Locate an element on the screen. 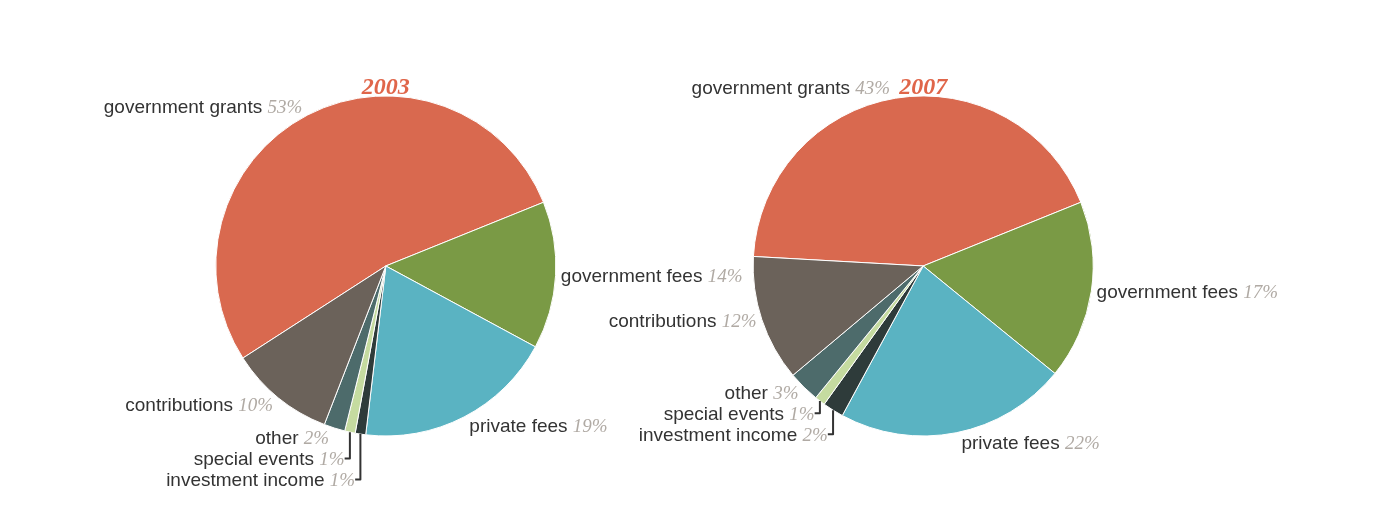  data-label: 19% is located at coordinates (590, 425).